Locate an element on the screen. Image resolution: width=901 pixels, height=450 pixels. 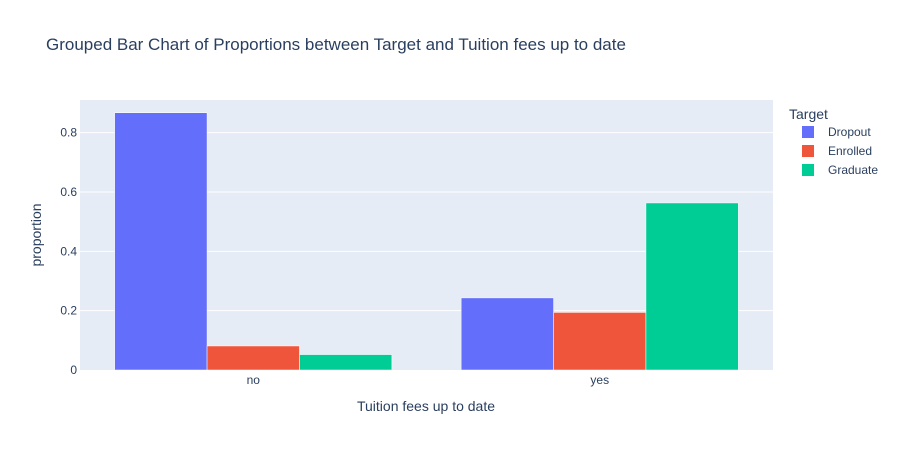
legend: Target Dropout Enrolled Graduate is located at coordinates (833, 141).